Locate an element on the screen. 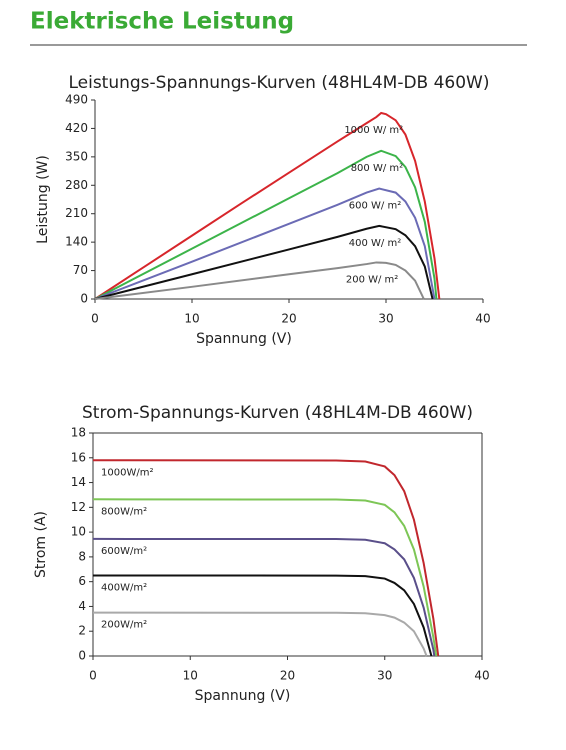  y-tick-label: 140 is located at coordinates (76, 242).